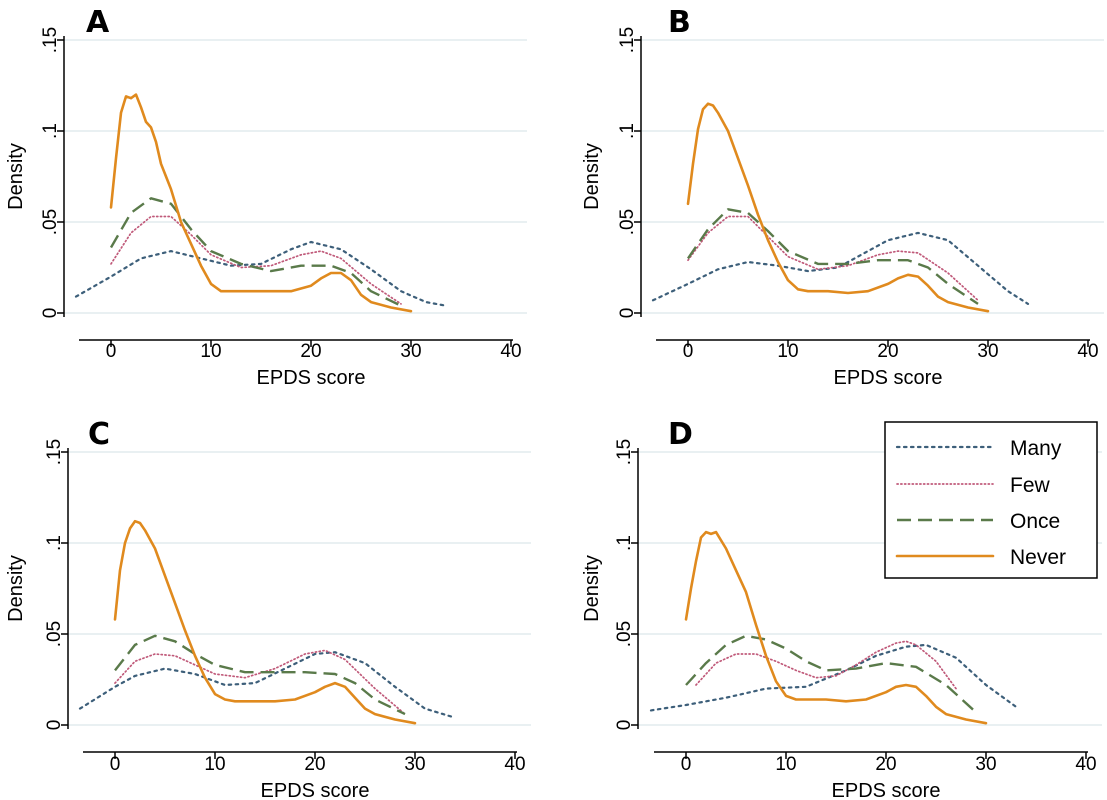  I want to click on panel-letter: A, so click(98, 22).